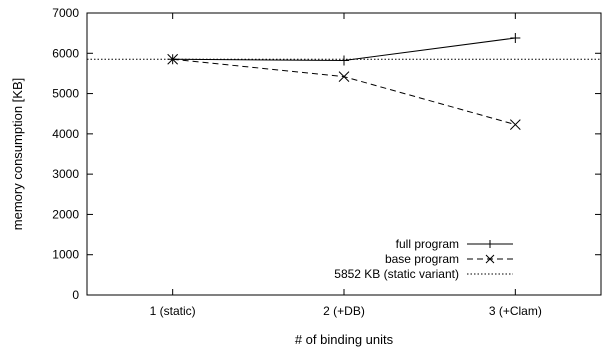 The height and width of the screenshot is (356, 605). Describe the element at coordinates (65, 134) in the screenshot. I see `y-tick-label: 4000` at that location.